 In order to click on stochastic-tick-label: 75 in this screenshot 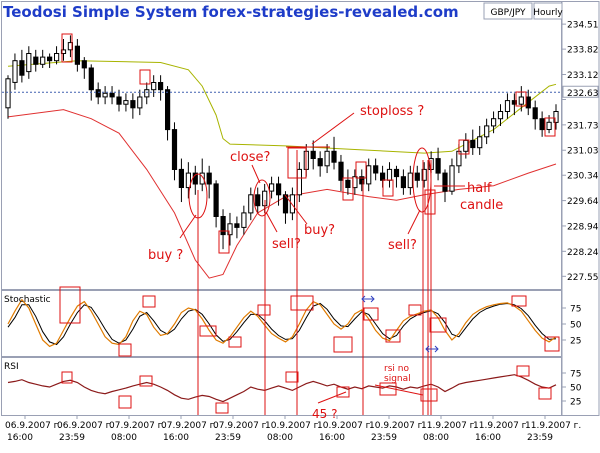, I will do `click(575, 310)`.